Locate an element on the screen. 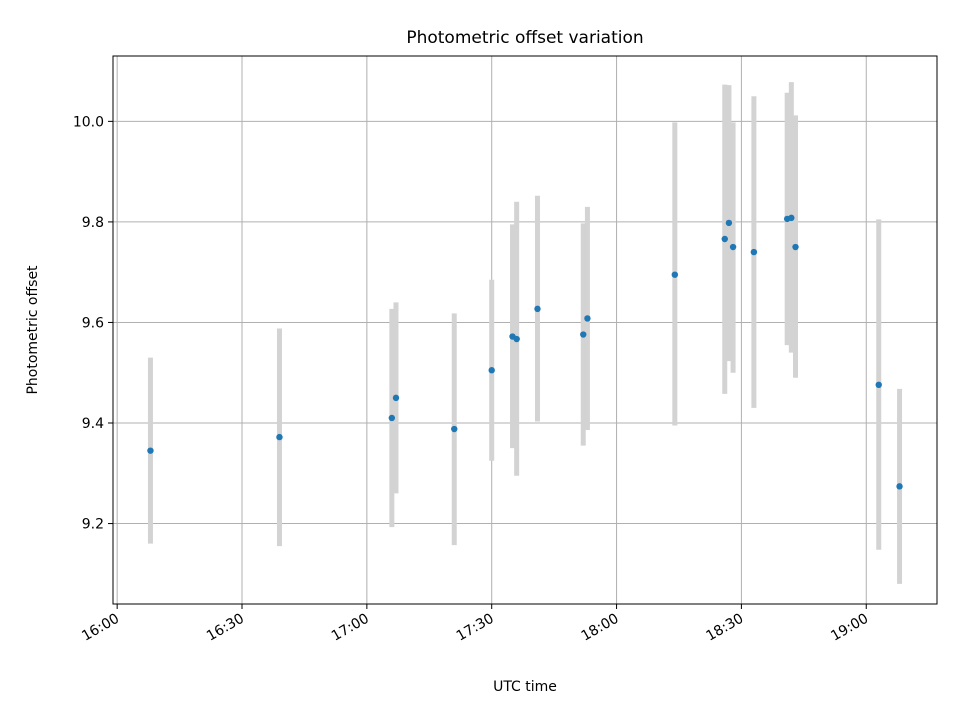  y-tick-label: 10.0 is located at coordinates (88, 122).